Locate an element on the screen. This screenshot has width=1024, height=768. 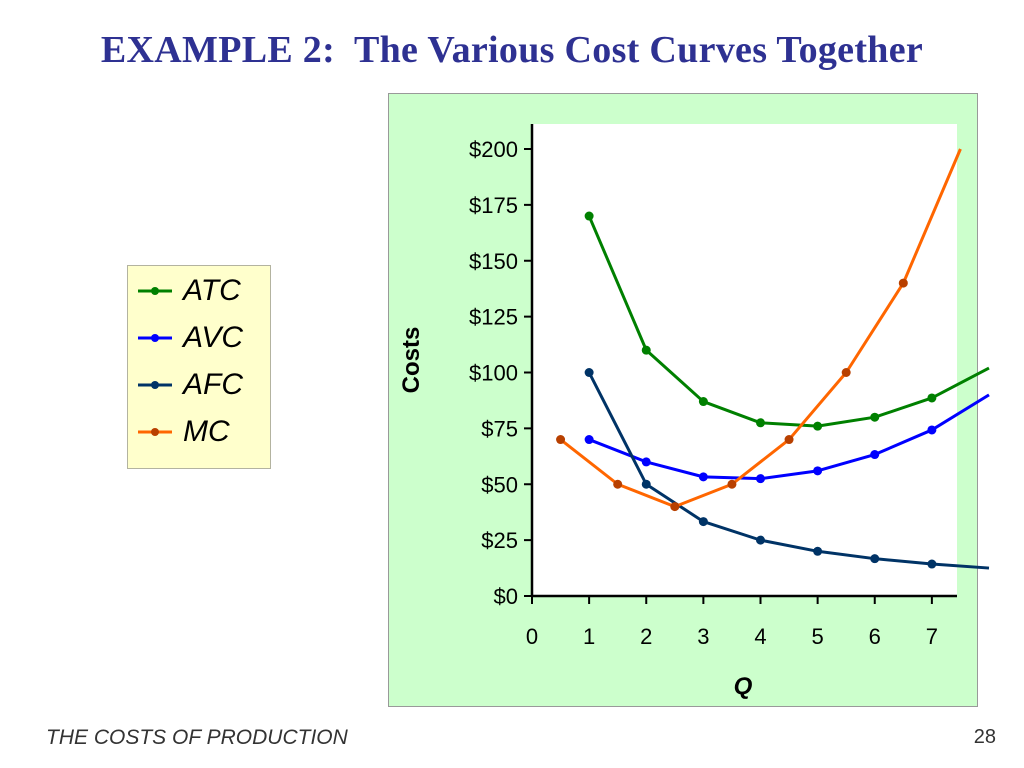
legend-item-avc: AVC is located at coordinates (199, 346).